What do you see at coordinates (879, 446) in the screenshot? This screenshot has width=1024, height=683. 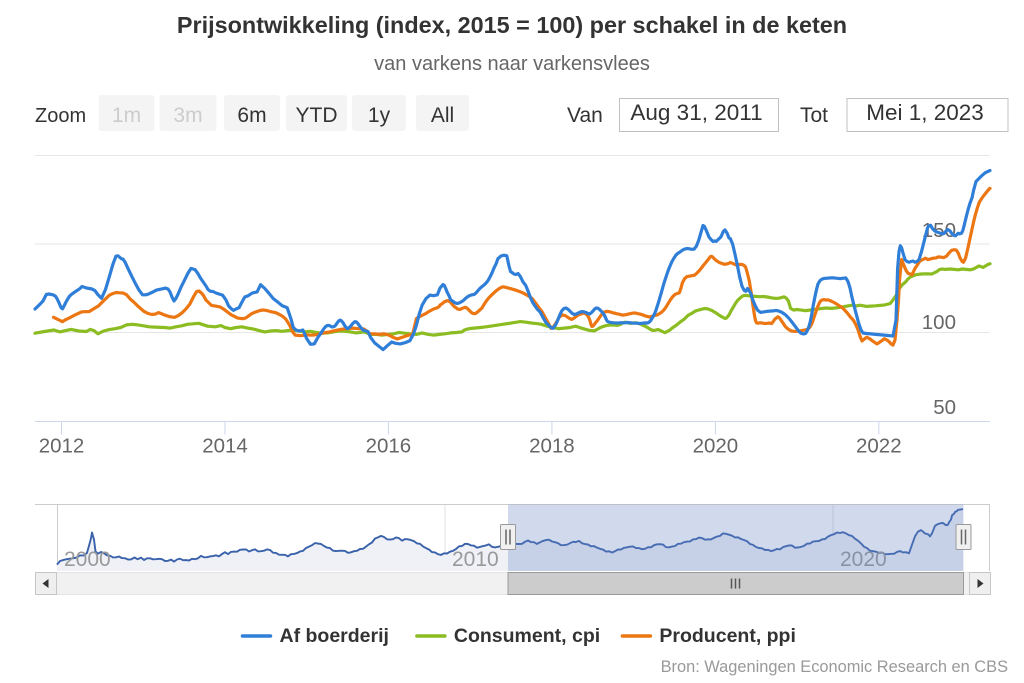 I see `svg-text: 2022` at bounding box center [879, 446].